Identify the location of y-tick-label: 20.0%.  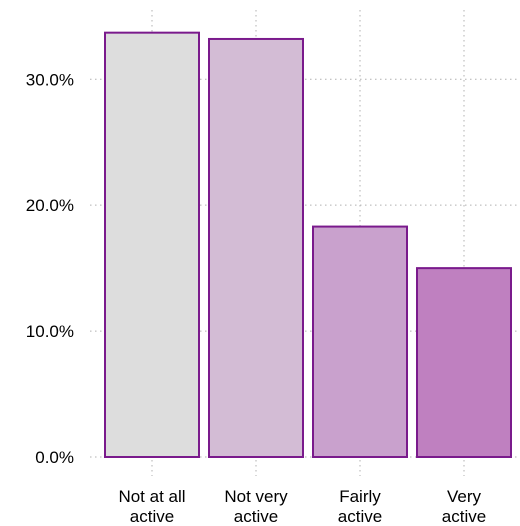
(50, 205).